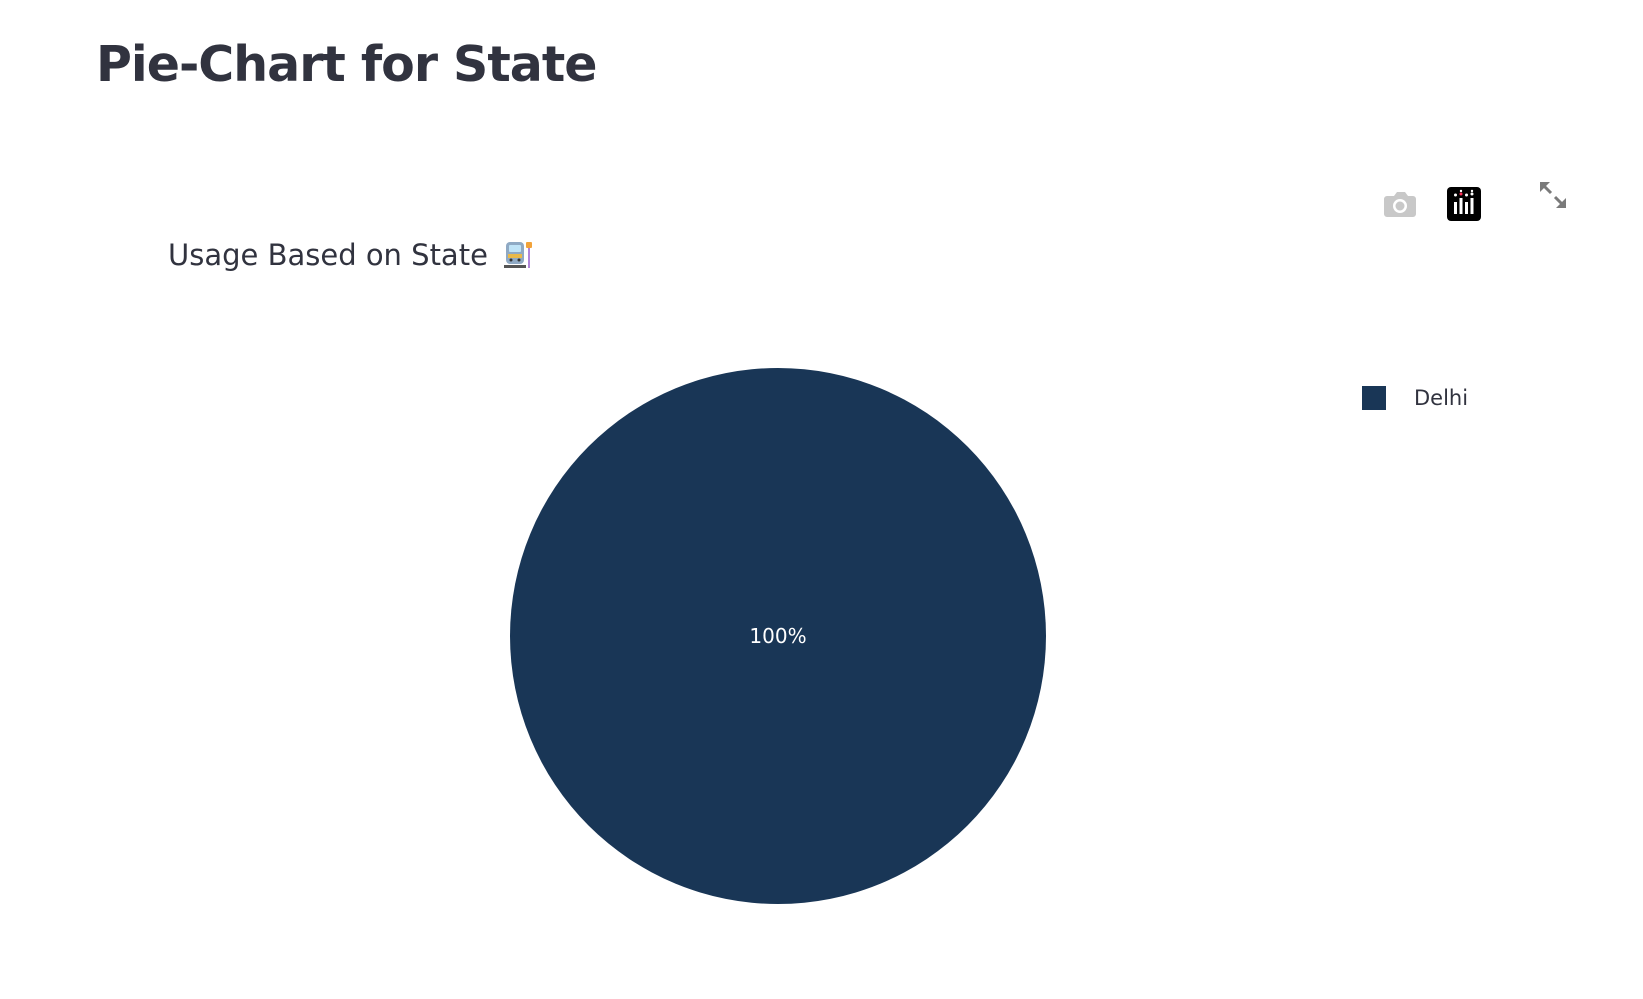  What do you see at coordinates (1464, 204) in the screenshot?
I see `plotly-logo-icon` at bounding box center [1464, 204].